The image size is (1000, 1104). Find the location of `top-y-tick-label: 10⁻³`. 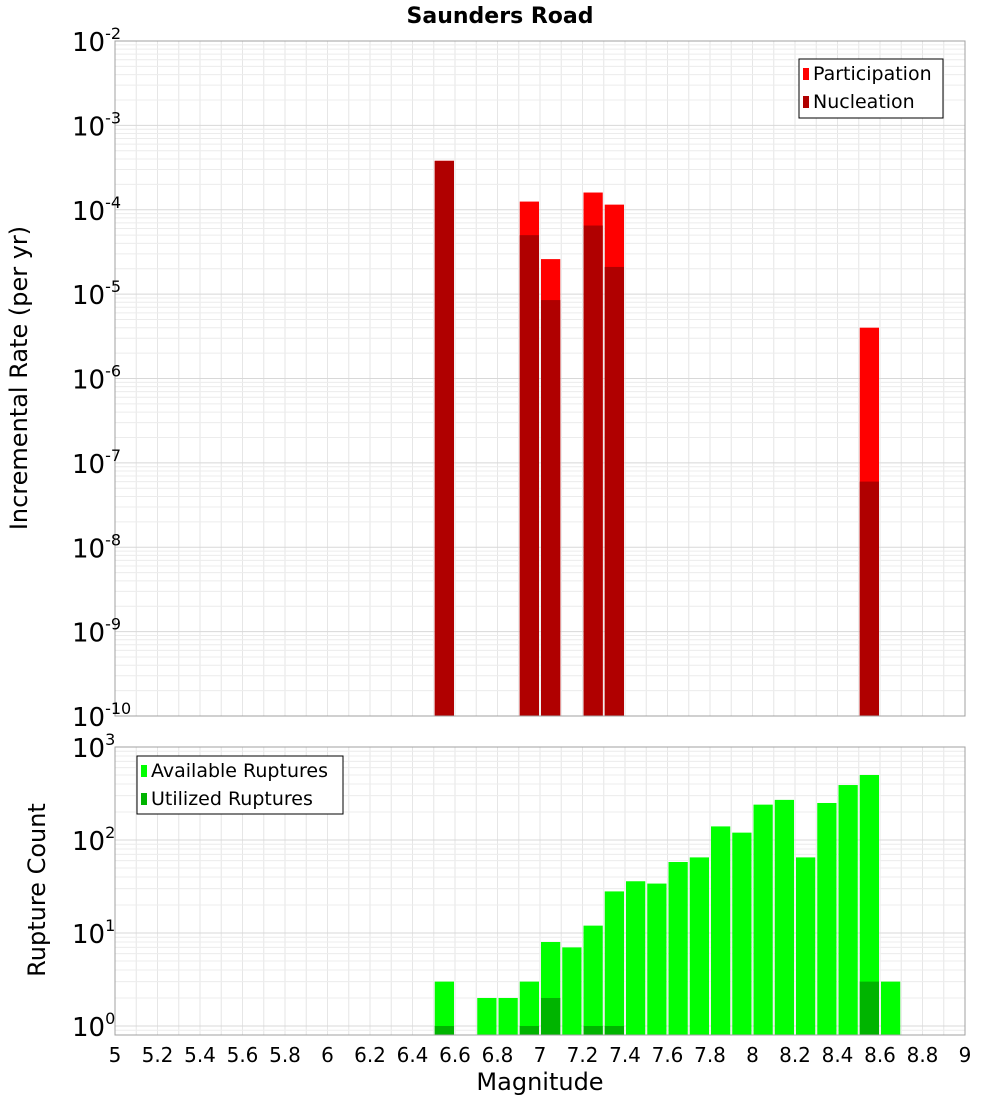

top-y-tick-label: 10⁻³ is located at coordinates (96, 125).